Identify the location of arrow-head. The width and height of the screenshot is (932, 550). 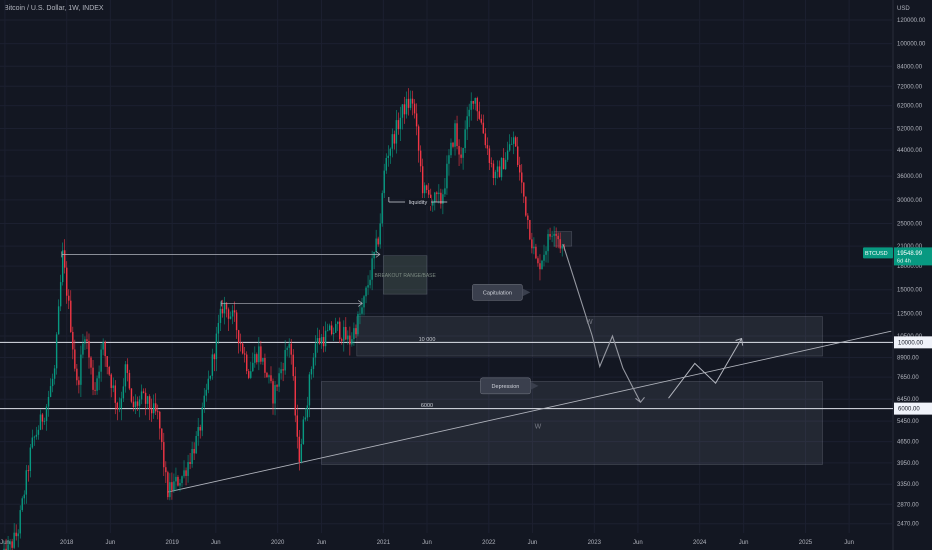
(360, 303).